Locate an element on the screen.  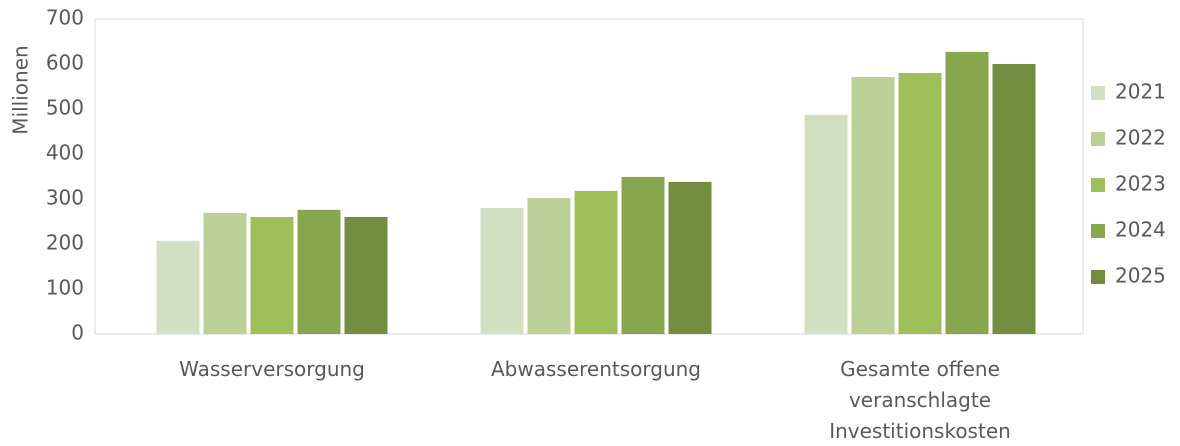
y-tick-label: 300 is located at coordinates (65, 198).